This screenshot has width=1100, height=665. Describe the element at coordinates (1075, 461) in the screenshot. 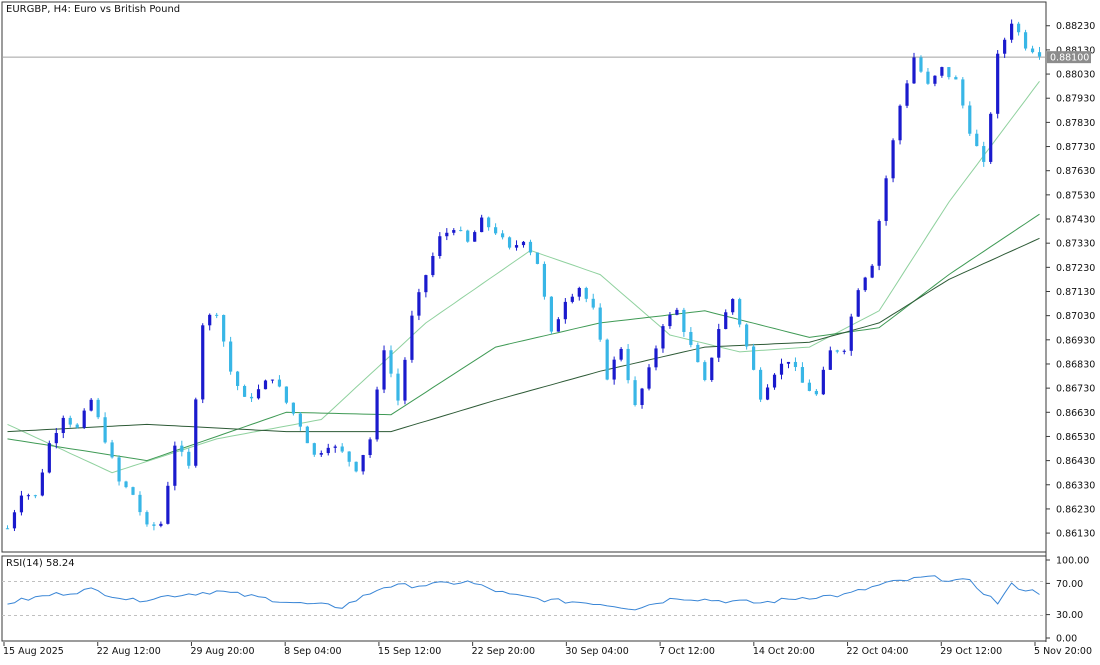

I see `price-tick-label: 0.86430` at that location.